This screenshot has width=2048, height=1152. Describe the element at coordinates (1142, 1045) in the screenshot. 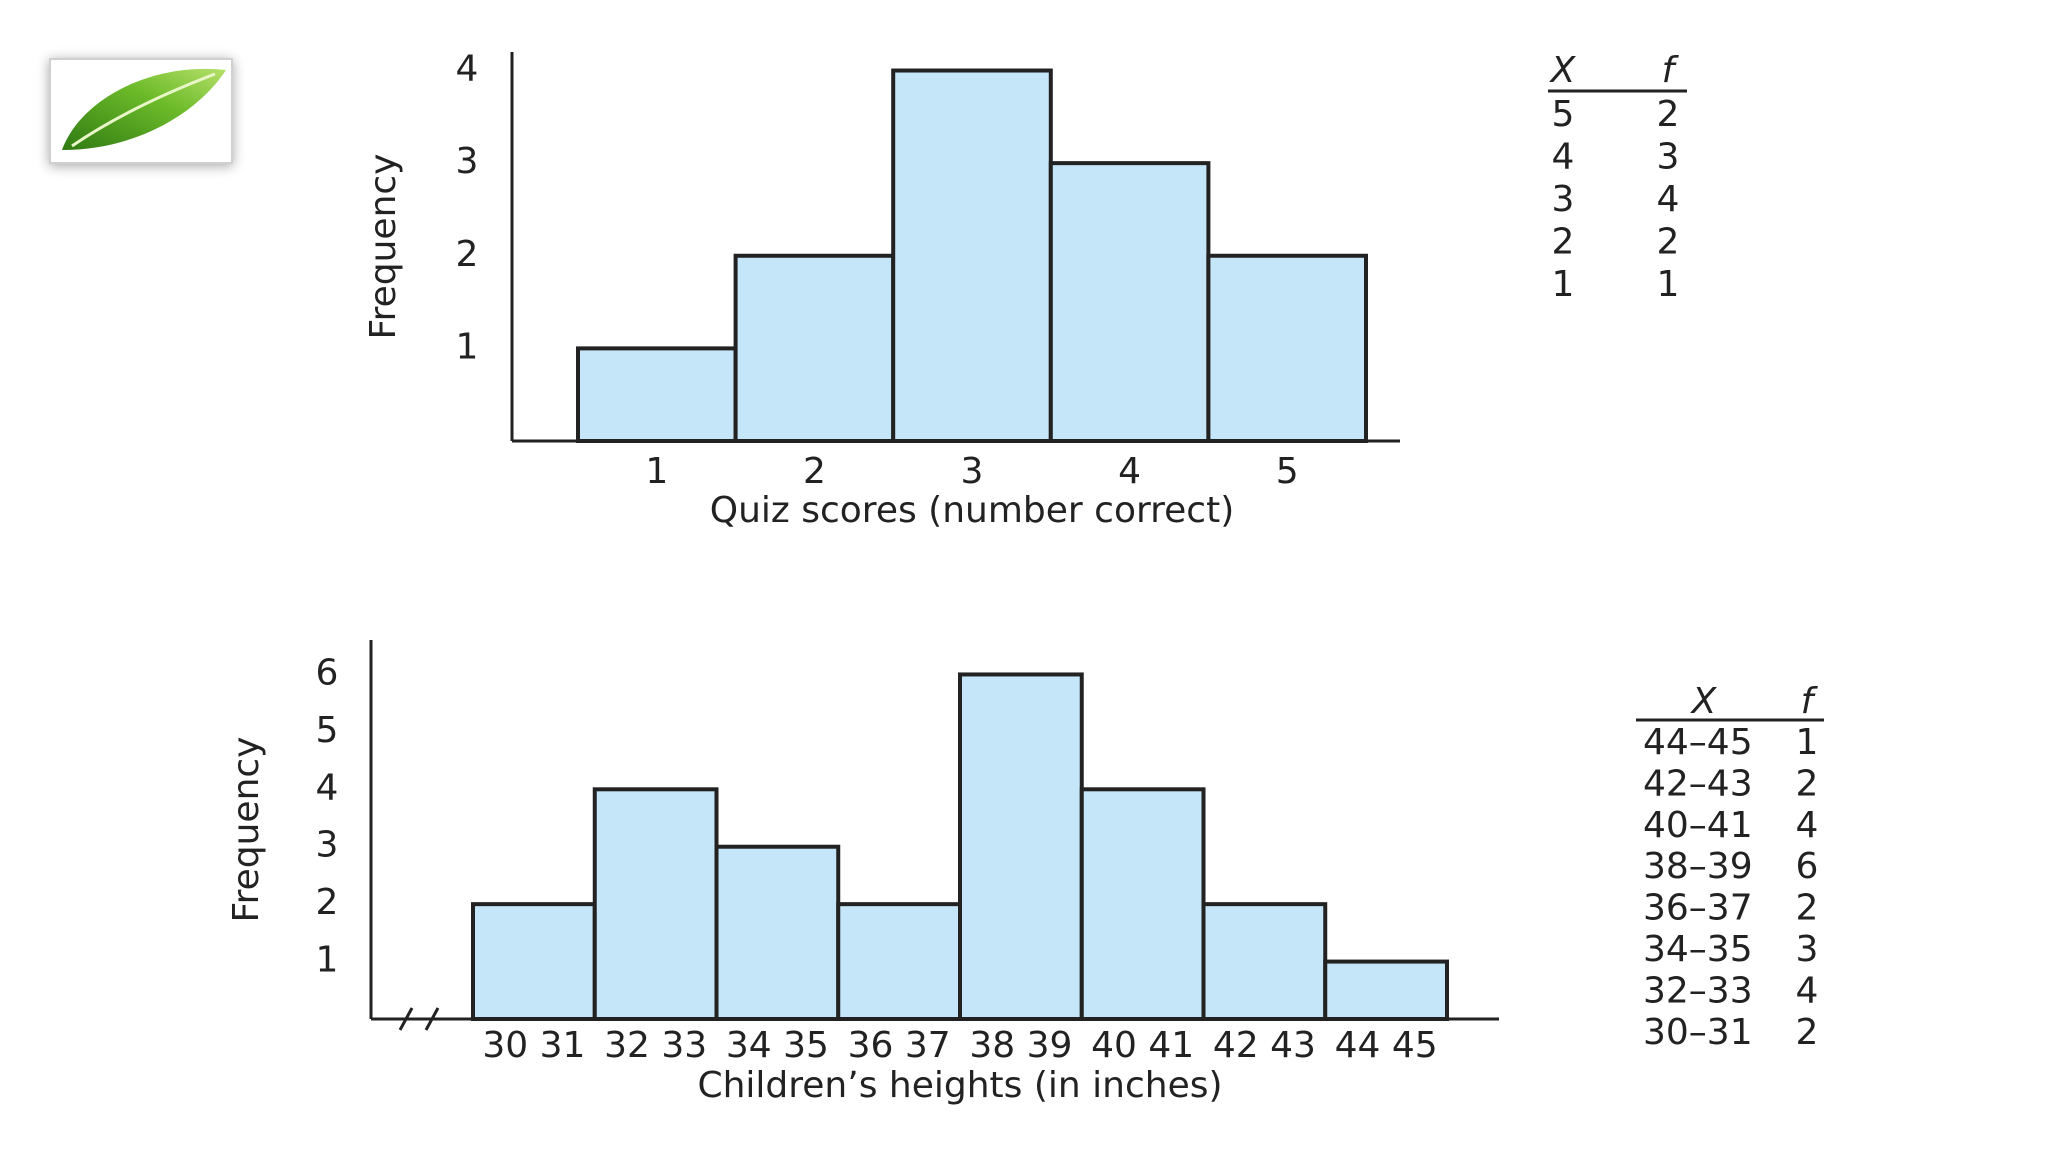

I see `x-tick-label: 40 41` at that location.